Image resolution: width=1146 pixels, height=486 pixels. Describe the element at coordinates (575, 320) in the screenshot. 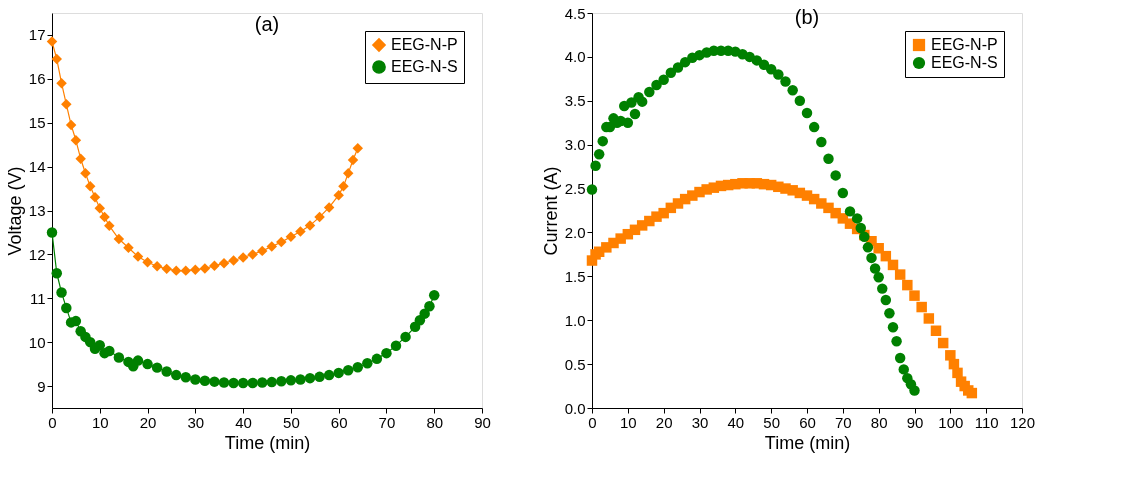

I see `y-tick-label: 1.0` at that location.